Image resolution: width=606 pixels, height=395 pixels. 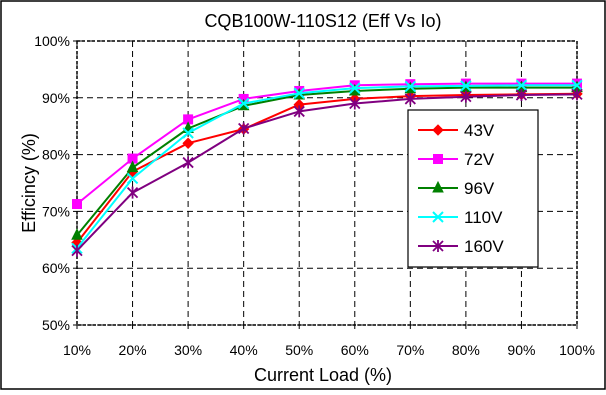 I want to click on legend-label: 96V, so click(x=479, y=188).